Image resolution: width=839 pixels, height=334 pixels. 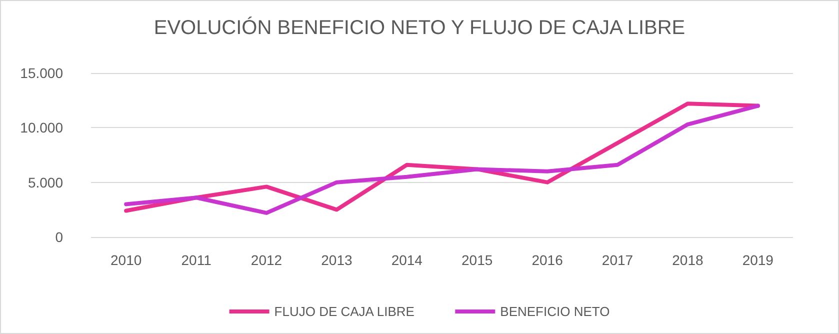 I want to click on x-tick-label: 2019, so click(x=758, y=260).